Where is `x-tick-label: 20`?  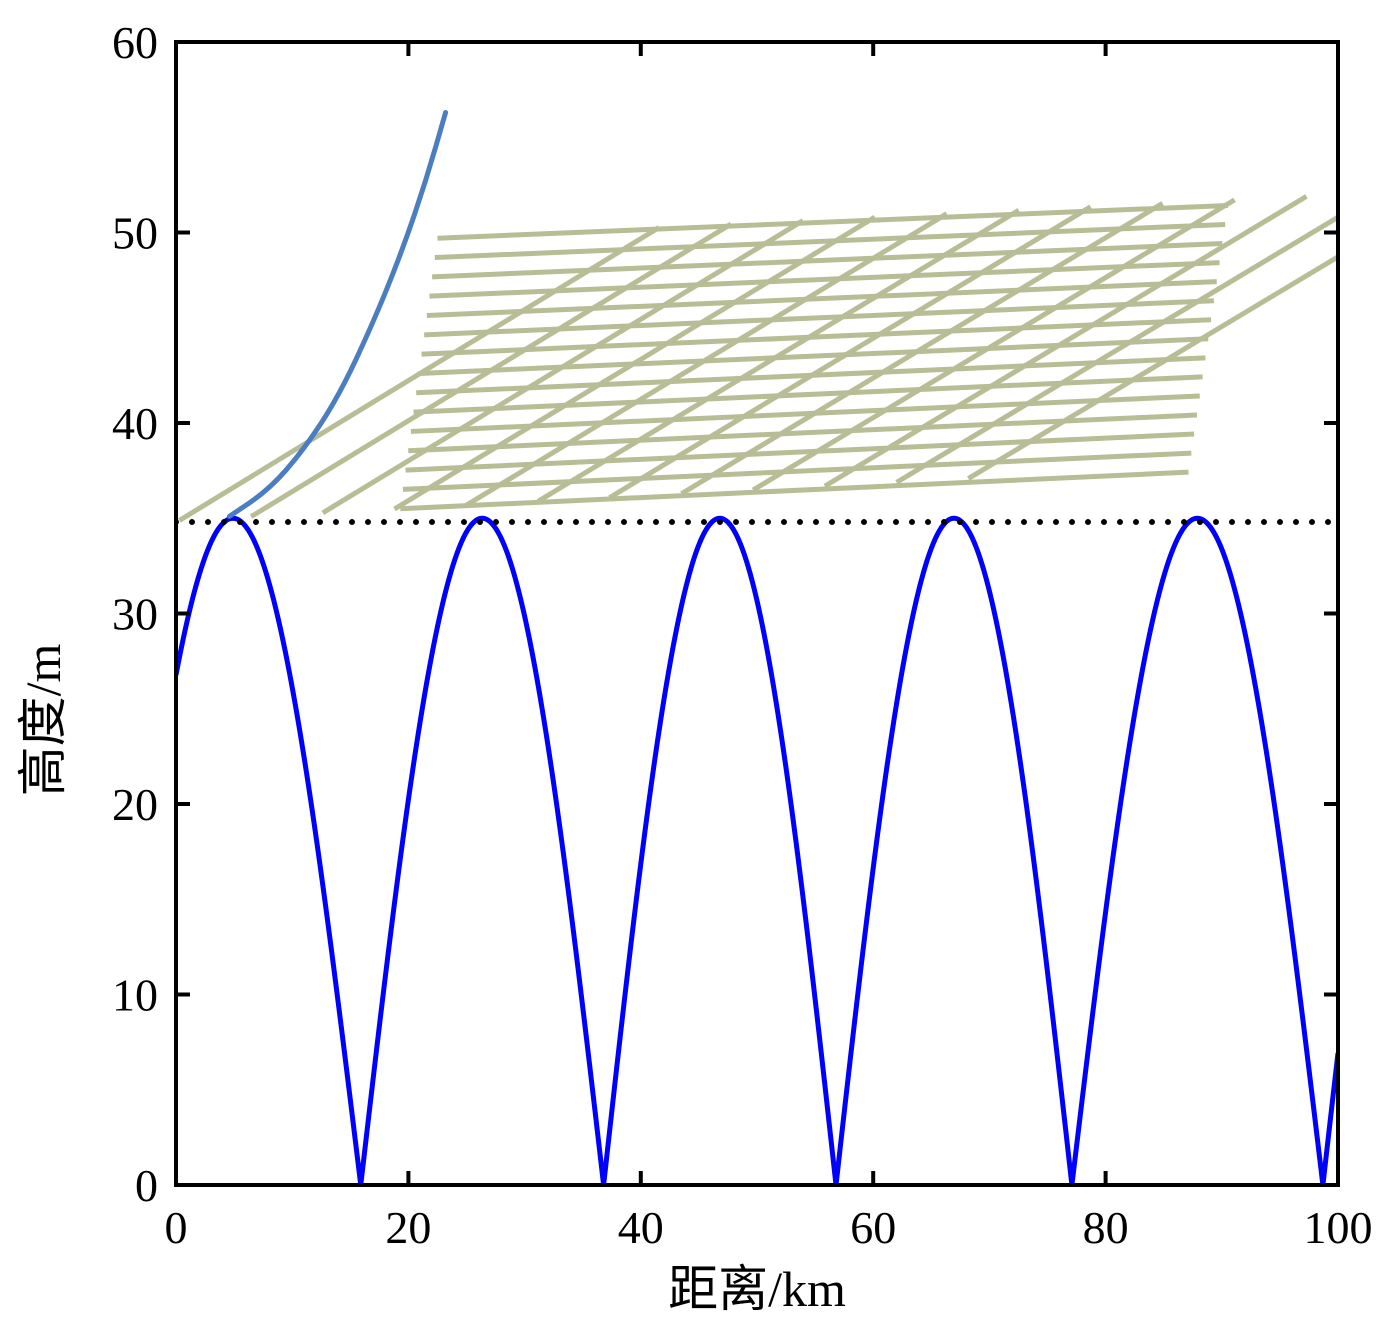 x-tick-label: 20 is located at coordinates (408, 1227).